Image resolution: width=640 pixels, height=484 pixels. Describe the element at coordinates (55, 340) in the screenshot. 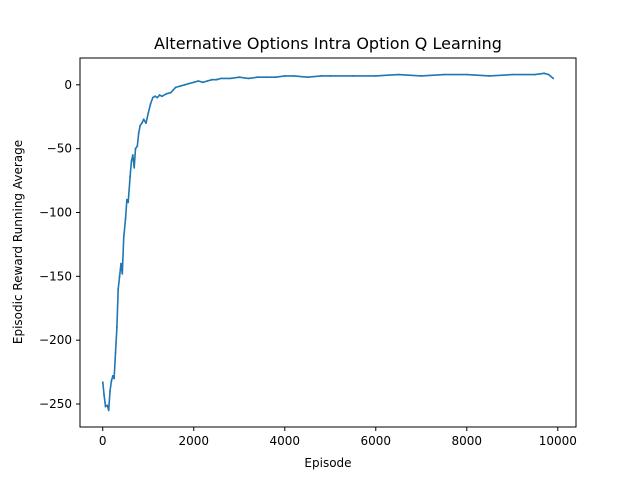

I see `y-tick-label: −200` at that location.